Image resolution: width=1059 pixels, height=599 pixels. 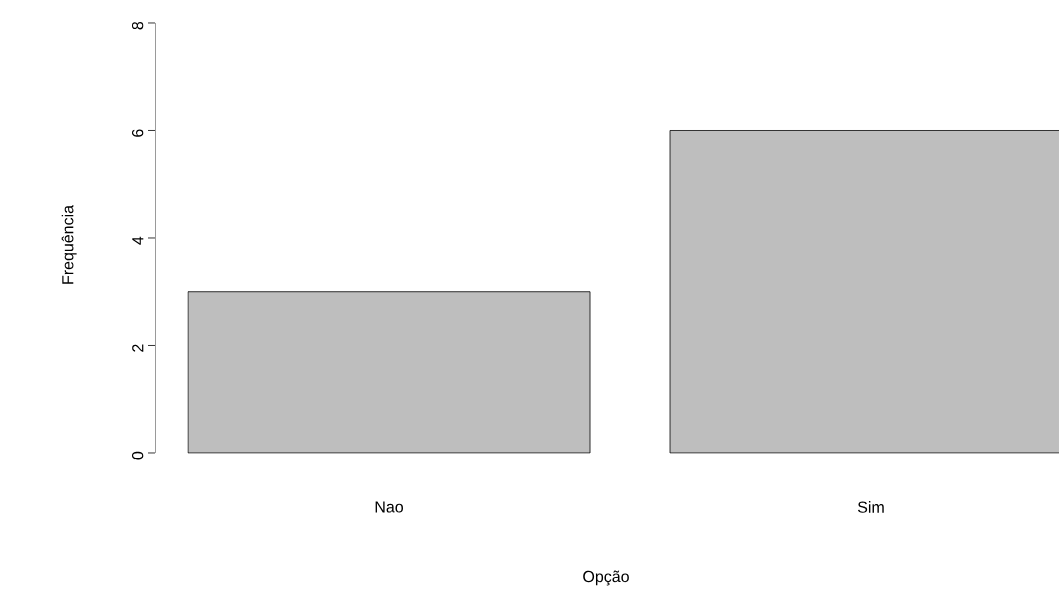 What do you see at coordinates (137, 133) in the screenshot?
I see `y-tick-label: 6` at bounding box center [137, 133].